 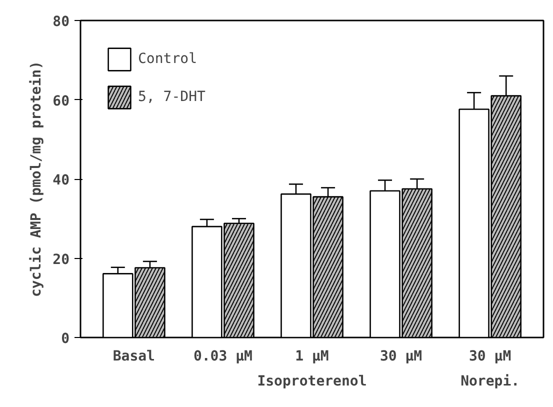 What do you see at coordinates (61, 260) in the screenshot?
I see `y-tick-label: 20` at bounding box center [61, 260].